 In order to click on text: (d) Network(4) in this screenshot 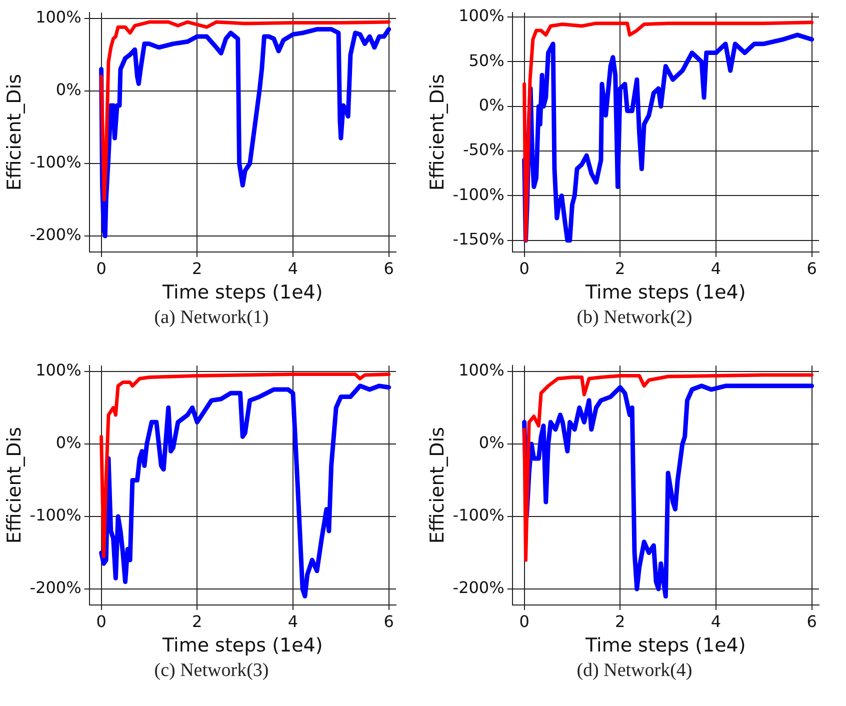, I will do `click(635, 671)`.